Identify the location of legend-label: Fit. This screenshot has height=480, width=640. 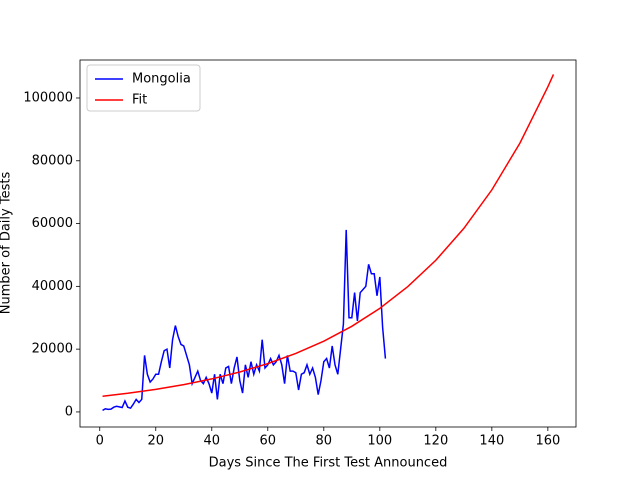
(139, 100).